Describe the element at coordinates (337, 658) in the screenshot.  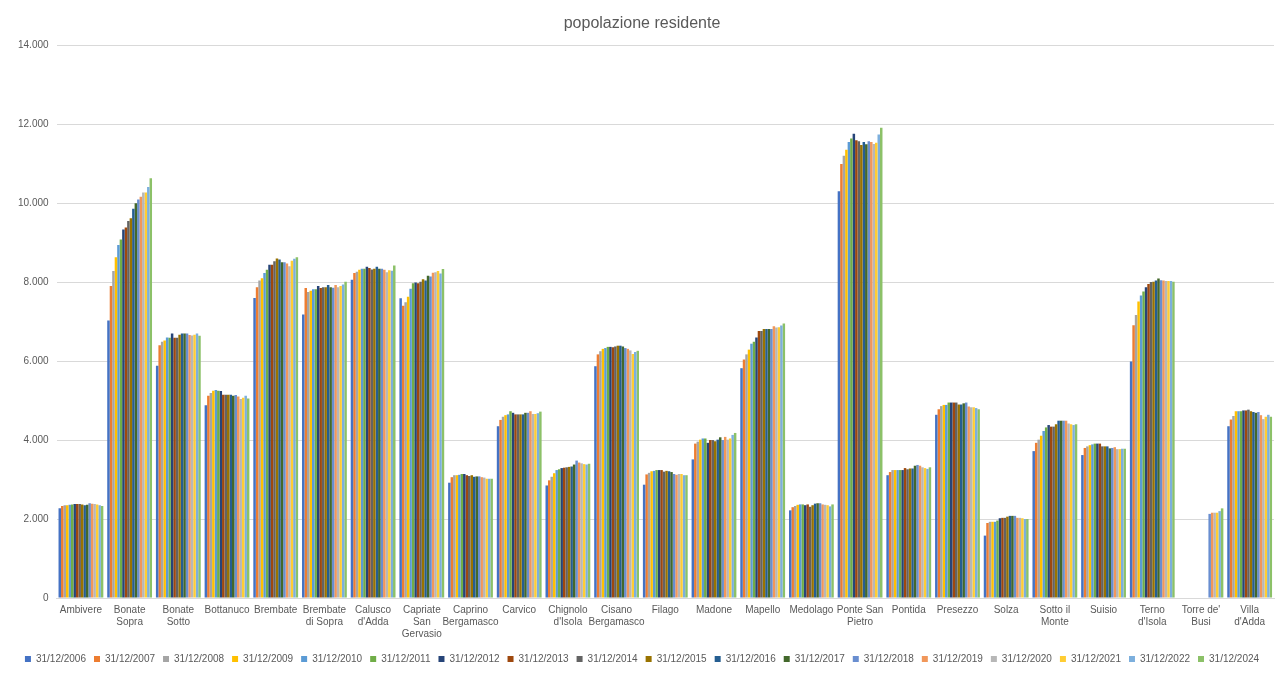
I see `legend-label: 31/12/2010` at that location.